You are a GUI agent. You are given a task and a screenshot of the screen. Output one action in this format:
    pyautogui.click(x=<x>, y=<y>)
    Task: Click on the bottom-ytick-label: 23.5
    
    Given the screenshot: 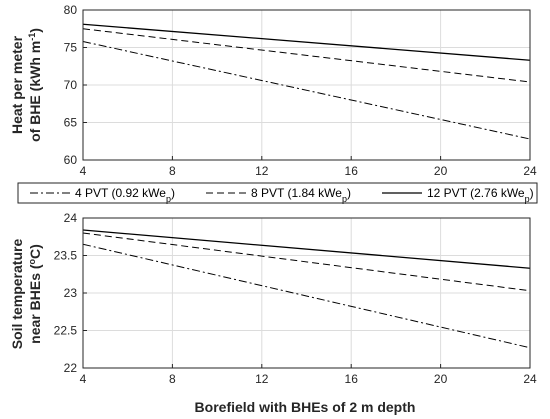 What is the action you would take?
    pyautogui.click(x=66, y=256)
    